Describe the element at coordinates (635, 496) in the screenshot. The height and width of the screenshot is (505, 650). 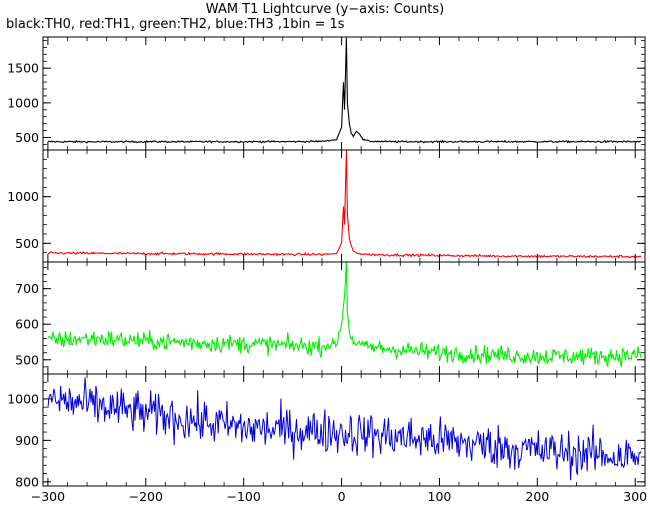
I see `x-tick-label: 300` at that location.